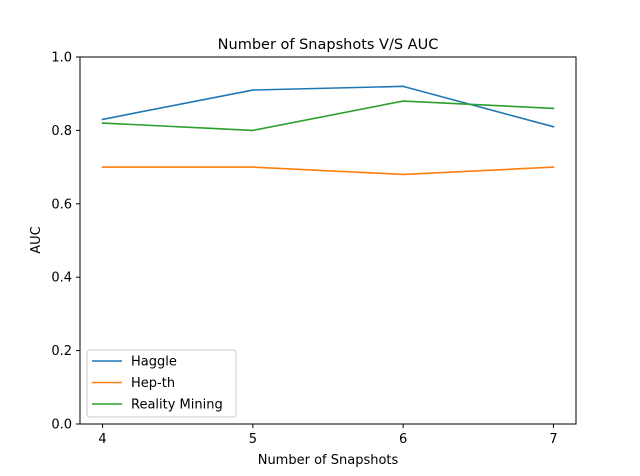 This screenshot has width=640, height=476. What do you see at coordinates (553, 439) in the screenshot?
I see `x-tick-label: 7` at bounding box center [553, 439].